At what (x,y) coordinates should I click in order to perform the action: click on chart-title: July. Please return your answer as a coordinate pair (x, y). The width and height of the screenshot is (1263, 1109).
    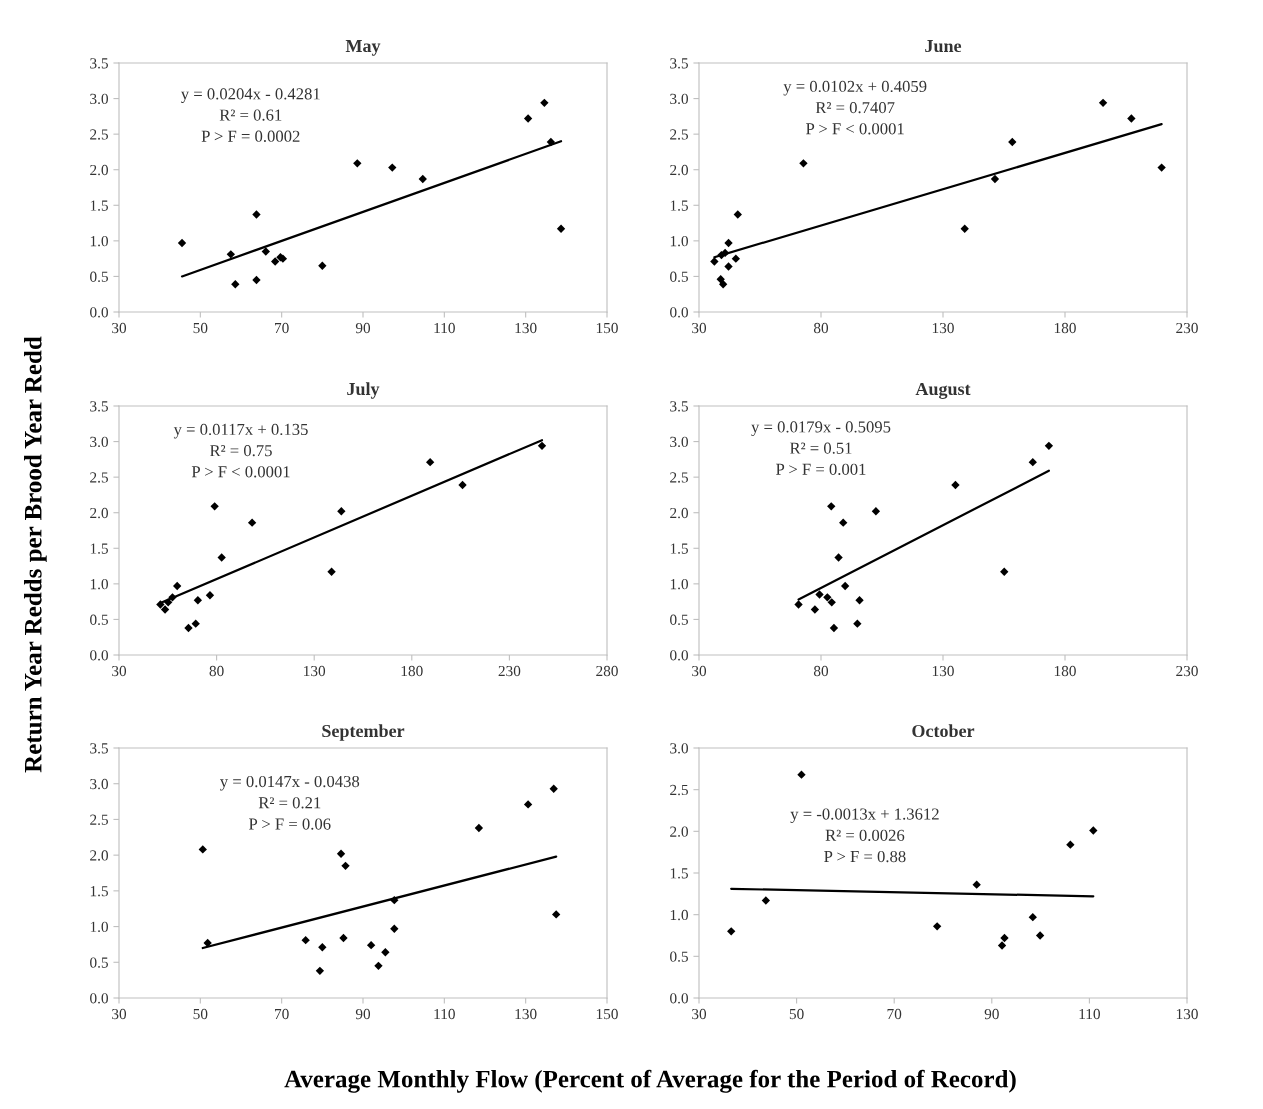
    Looking at the image, I should click on (363, 390).